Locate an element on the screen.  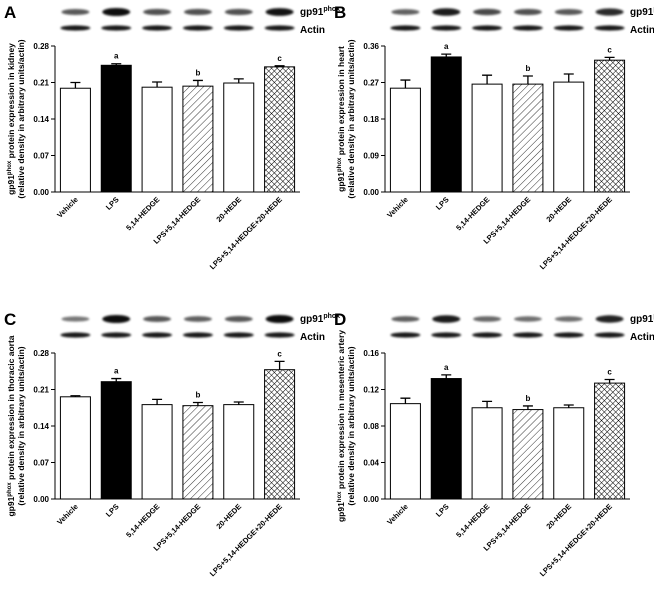
x-tick-label: LPS is located at coordinates (442, 203).